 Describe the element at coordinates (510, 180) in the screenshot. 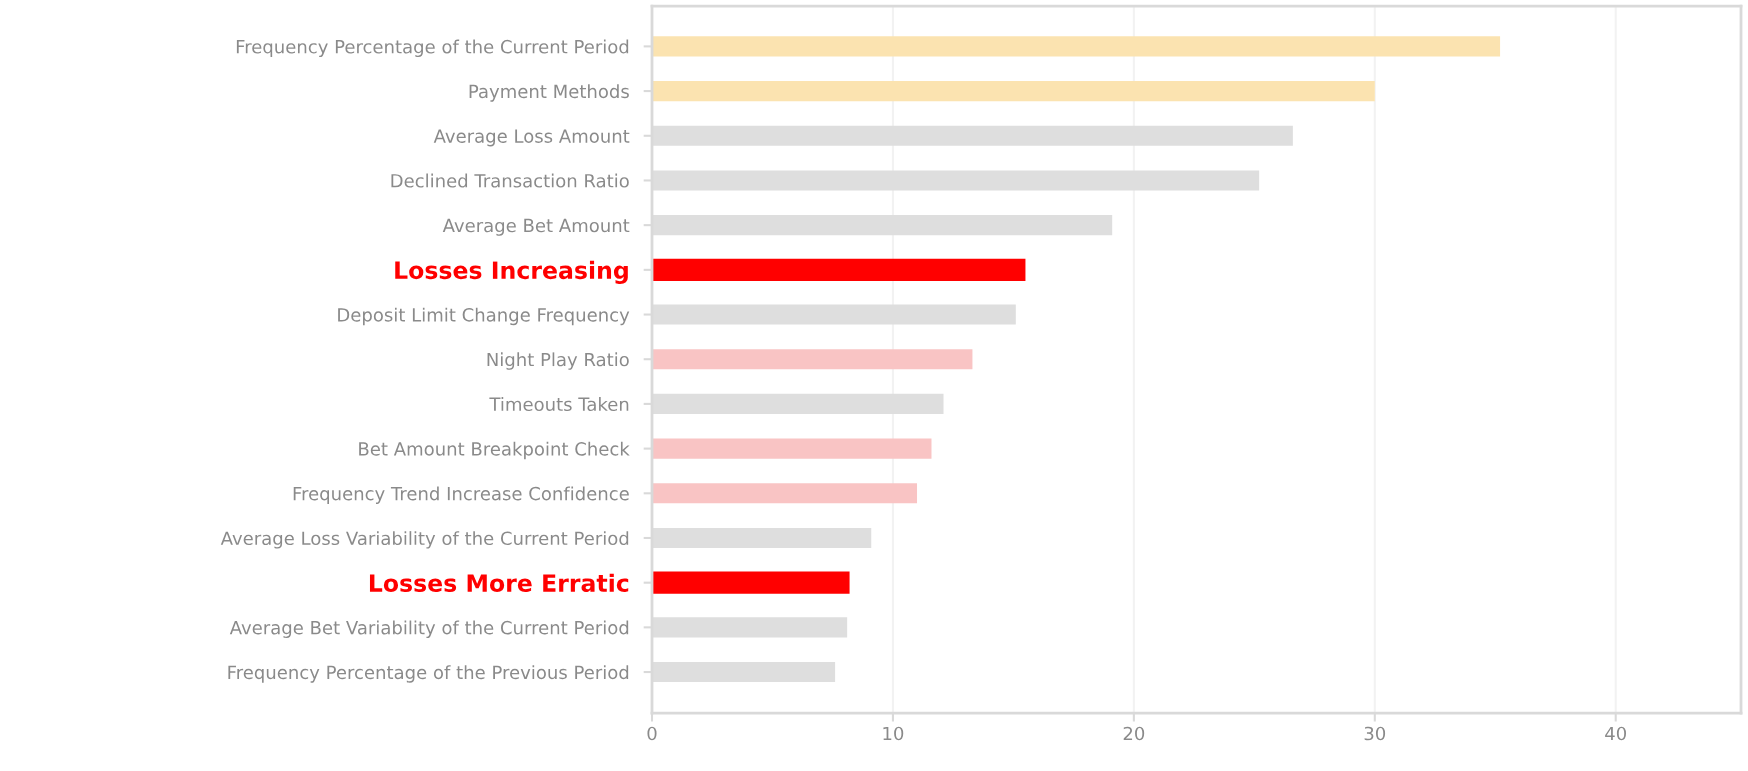

I see `y-tick-label: Declined Transaction Ratio` at that location.